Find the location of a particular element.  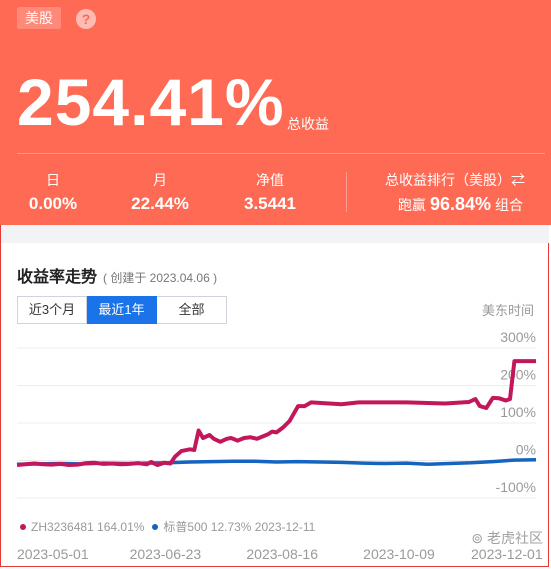

day-return-label: 日 is located at coordinates (53, 180).